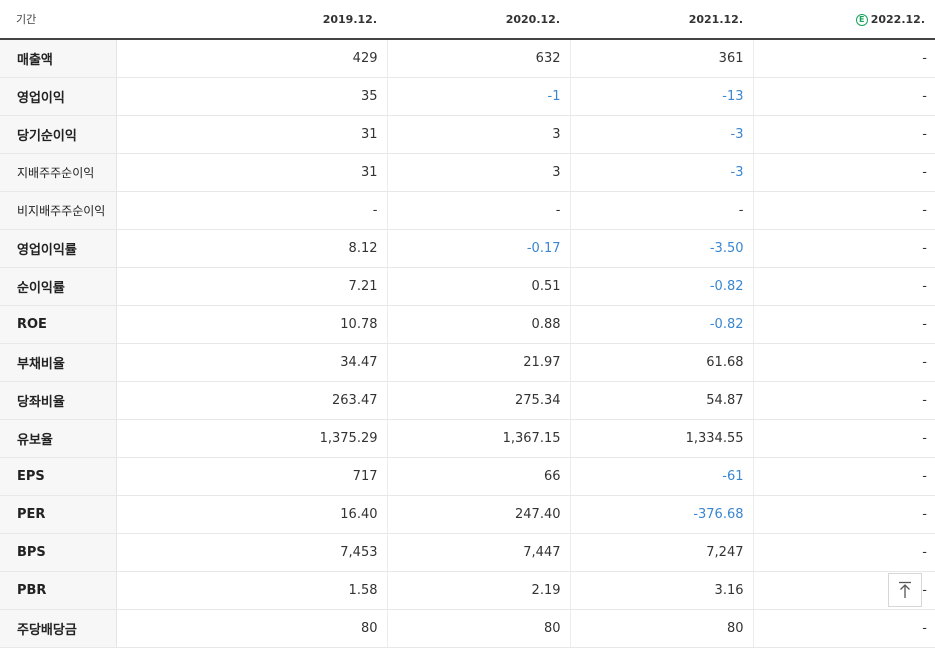 This screenshot has width=935, height=648. Describe the element at coordinates (58, 286) in the screenshot. I see `row-label: 순이익률` at that location.